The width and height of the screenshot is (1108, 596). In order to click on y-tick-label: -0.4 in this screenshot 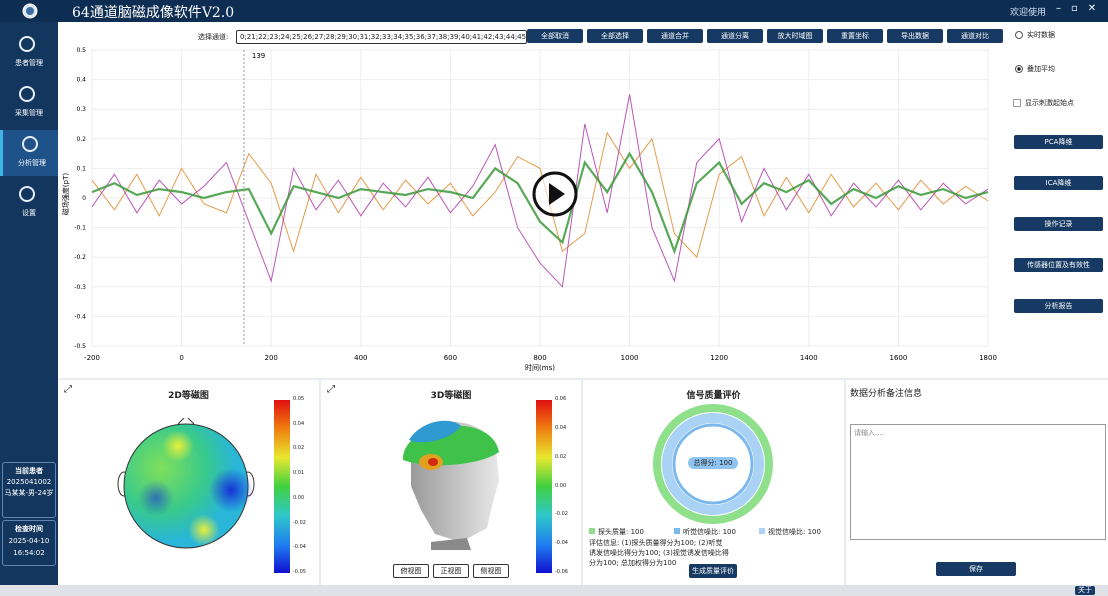, I will do `click(80, 316)`.